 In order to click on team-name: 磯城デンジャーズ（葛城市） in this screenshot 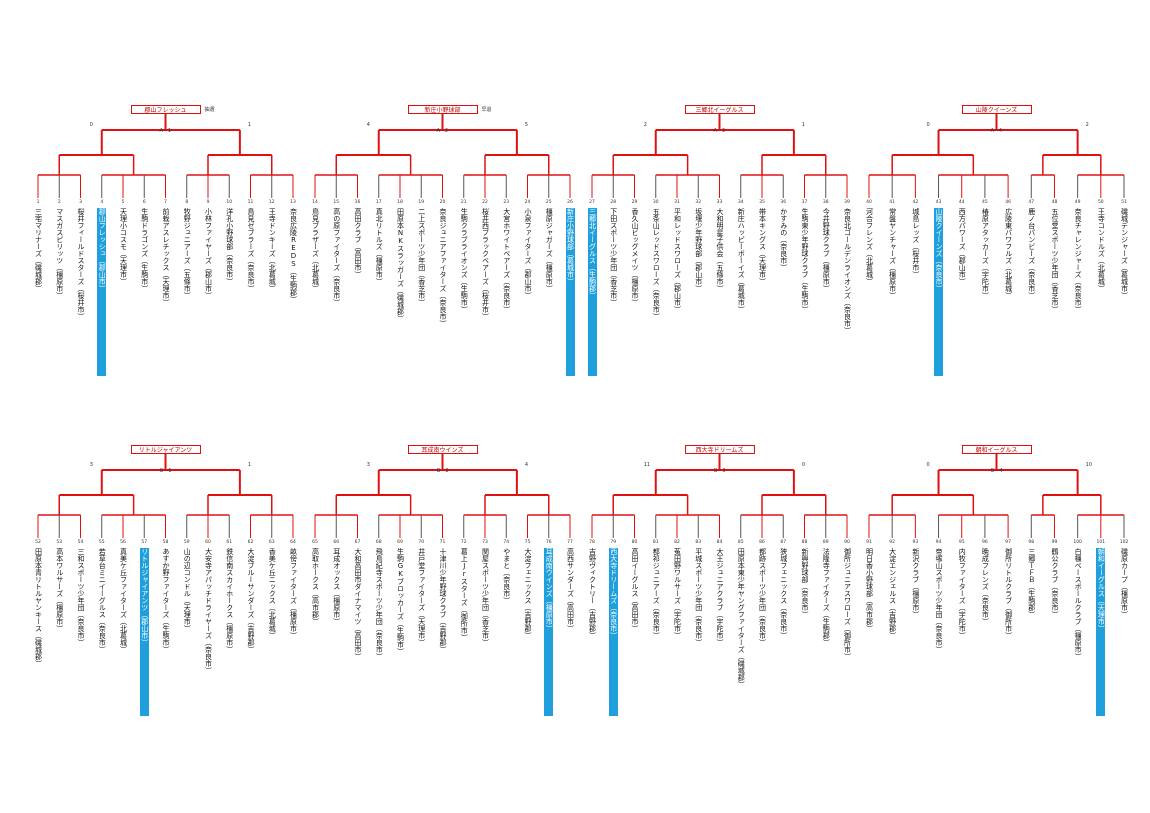, I will do `click(1124, 253)`.